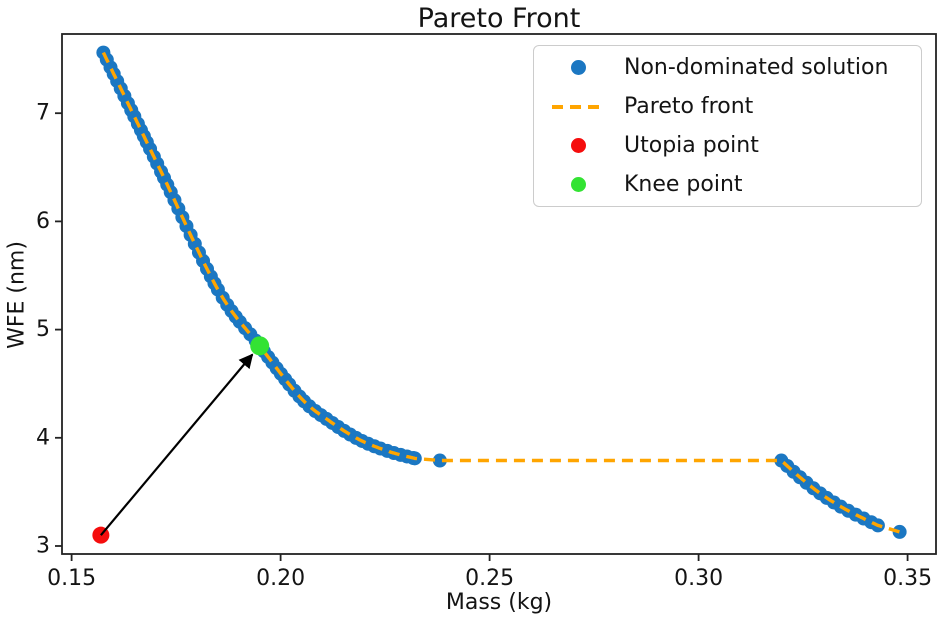 The image size is (945, 626). I want to click on legend-item-non-dominated: Non-dominated solution, so click(727, 67).